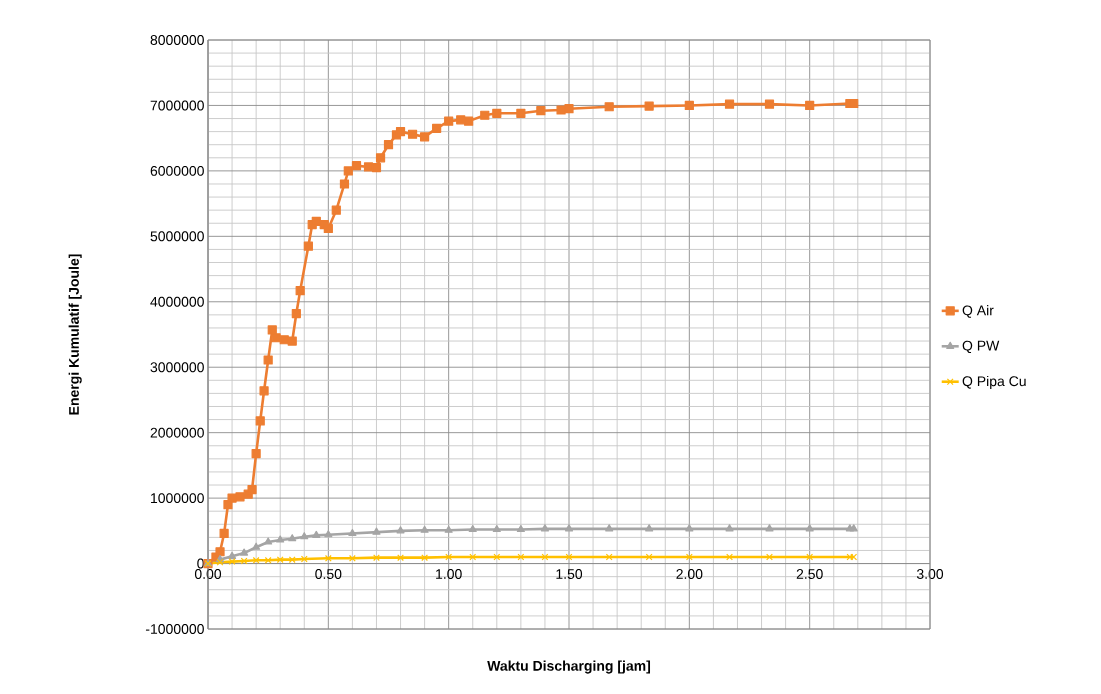 This screenshot has width=1101, height=694. Describe the element at coordinates (981, 347) in the screenshot. I see `legend-label: Q PW` at that location.